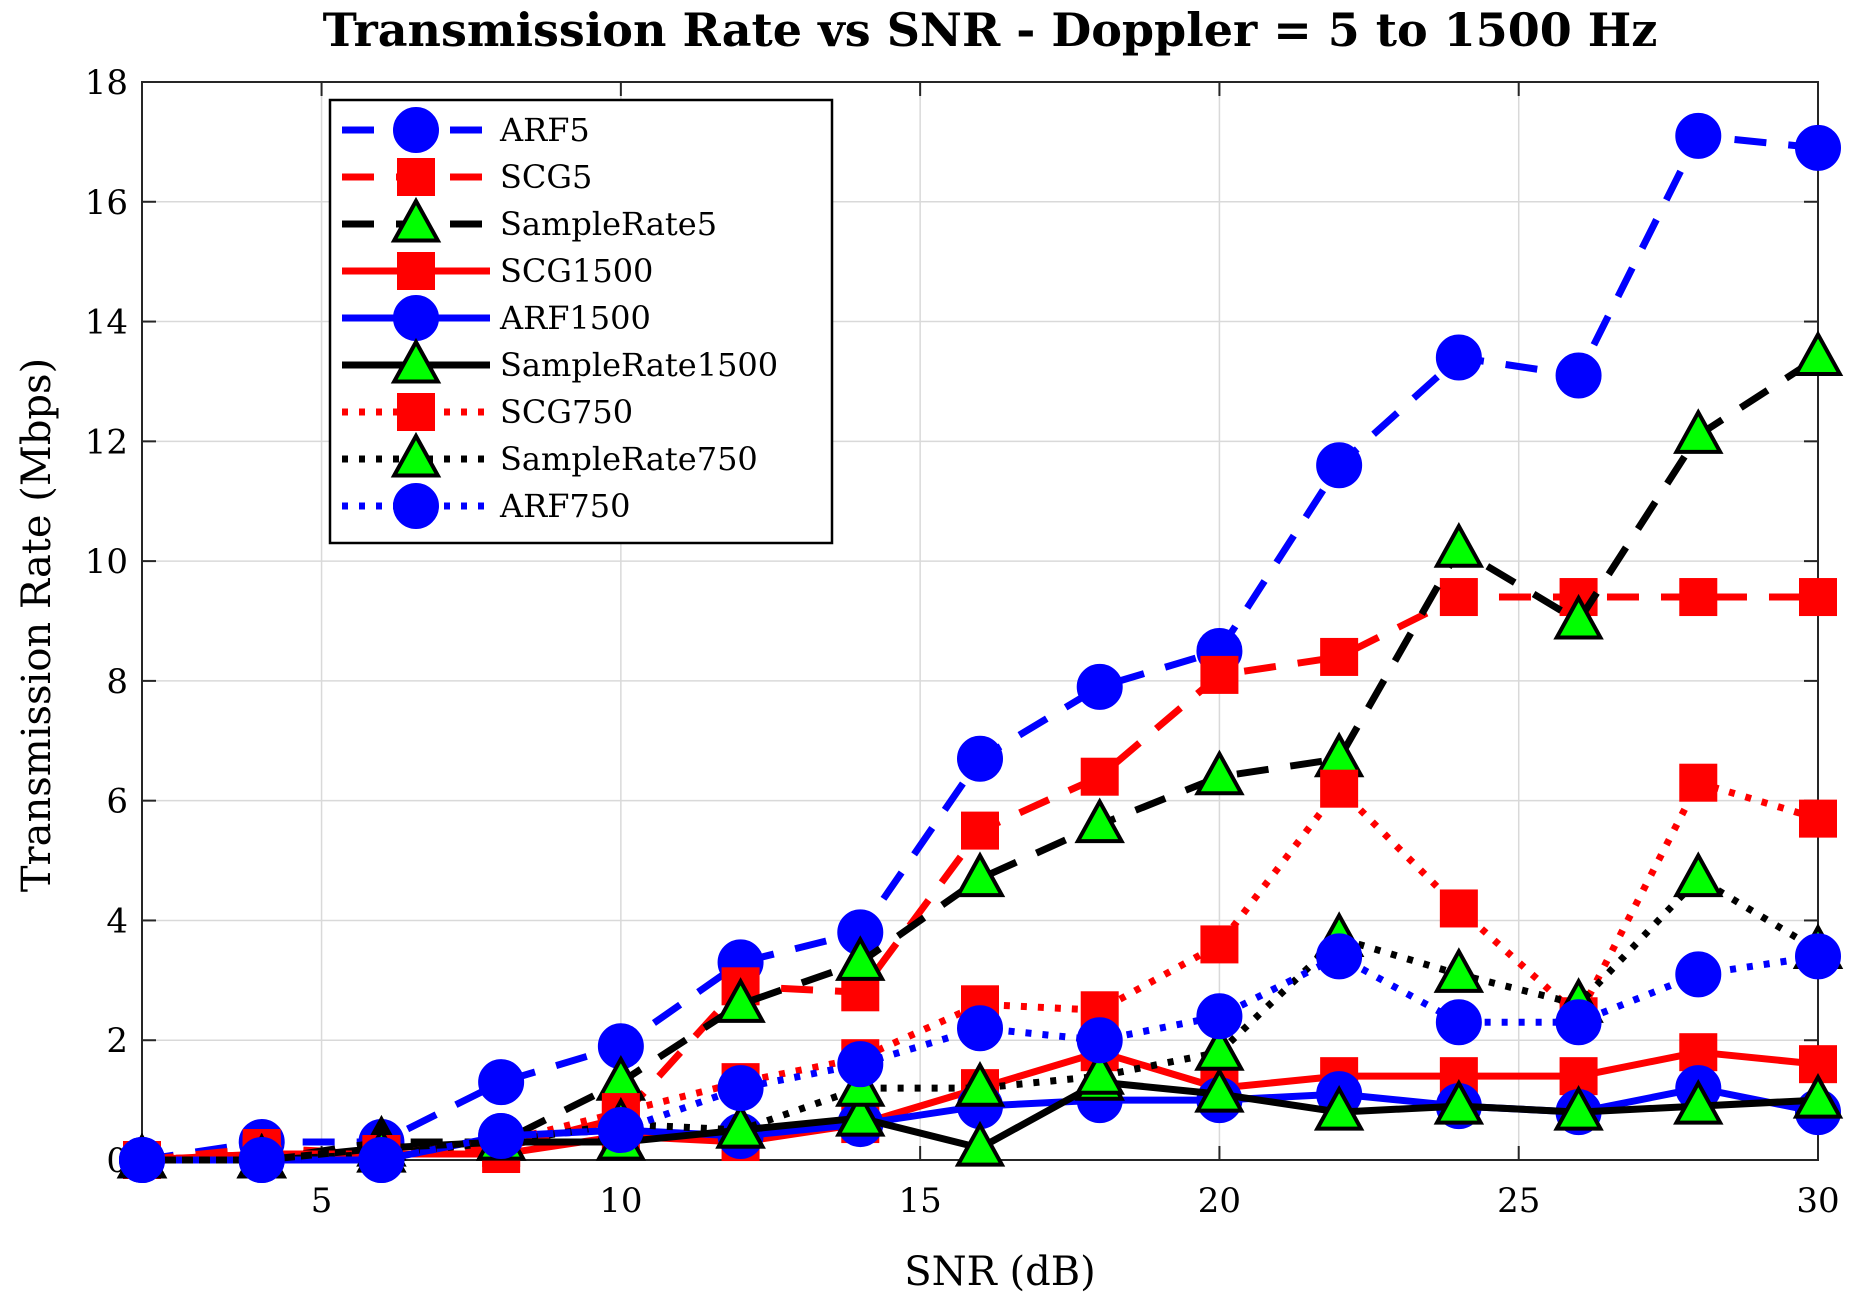  Describe the element at coordinates (497, 271) in the screenshot. I see `legend-entry-scg1500: SCG1500` at that location.